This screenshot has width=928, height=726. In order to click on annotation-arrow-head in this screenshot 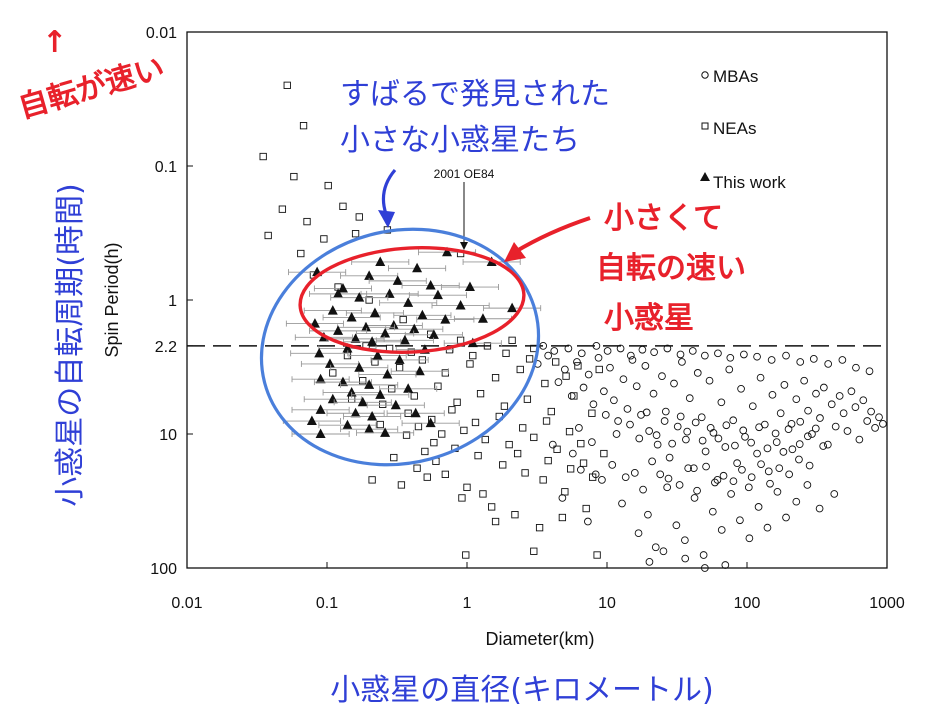, I will do `click(464, 246)`.